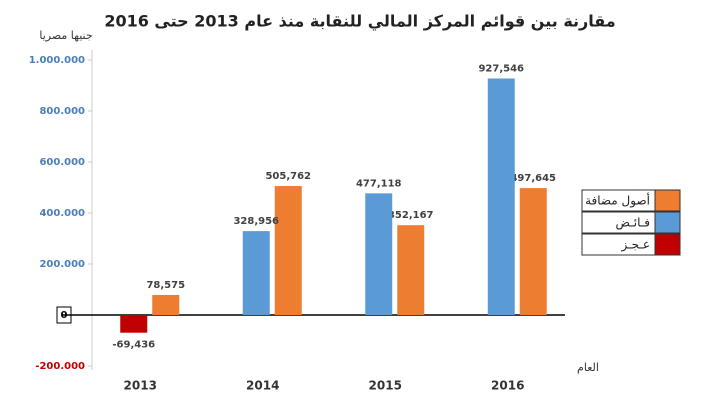 The height and width of the screenshot is (405, 720). Describe the element at coordinates (133, 345) in the screenshot. I see `value-label: -69,436` at that location.